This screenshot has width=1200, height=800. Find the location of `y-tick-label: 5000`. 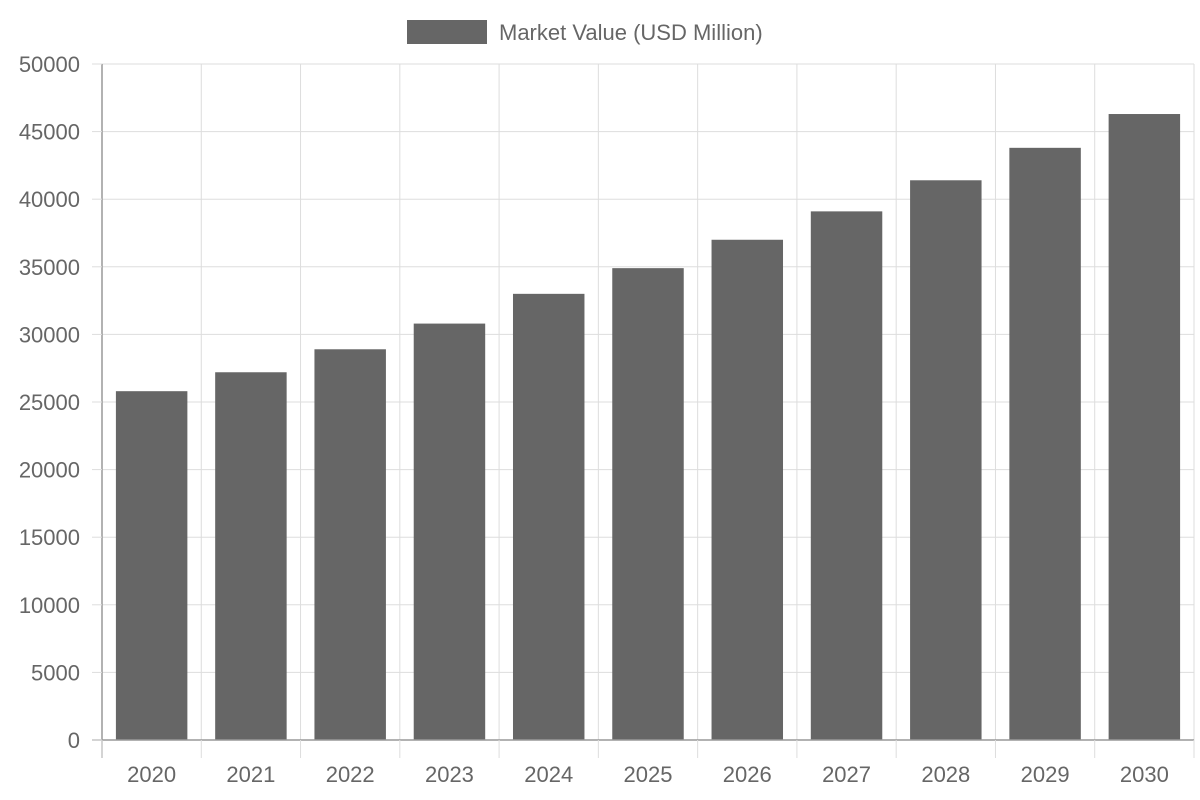

y-tick-label: 5000 is located at coordinates (55, 672).